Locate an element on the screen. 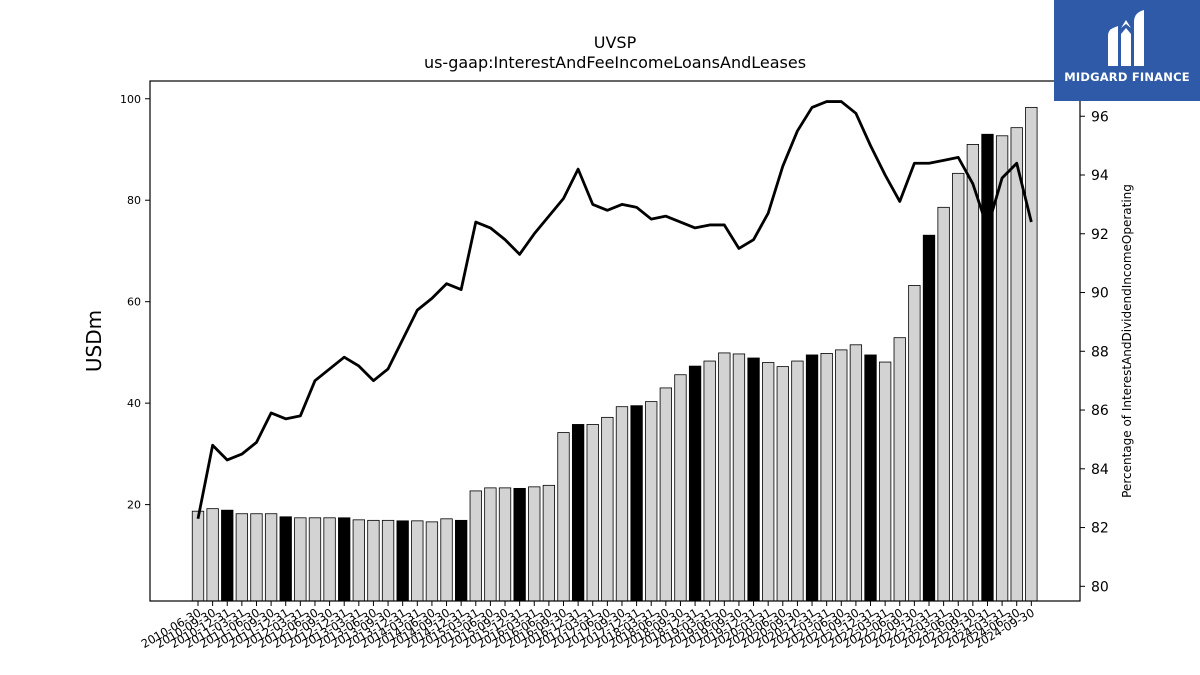 The width and height of the screenshot is (1200, 675). y-tick-label: 20 is located at coordinates (134, 505).